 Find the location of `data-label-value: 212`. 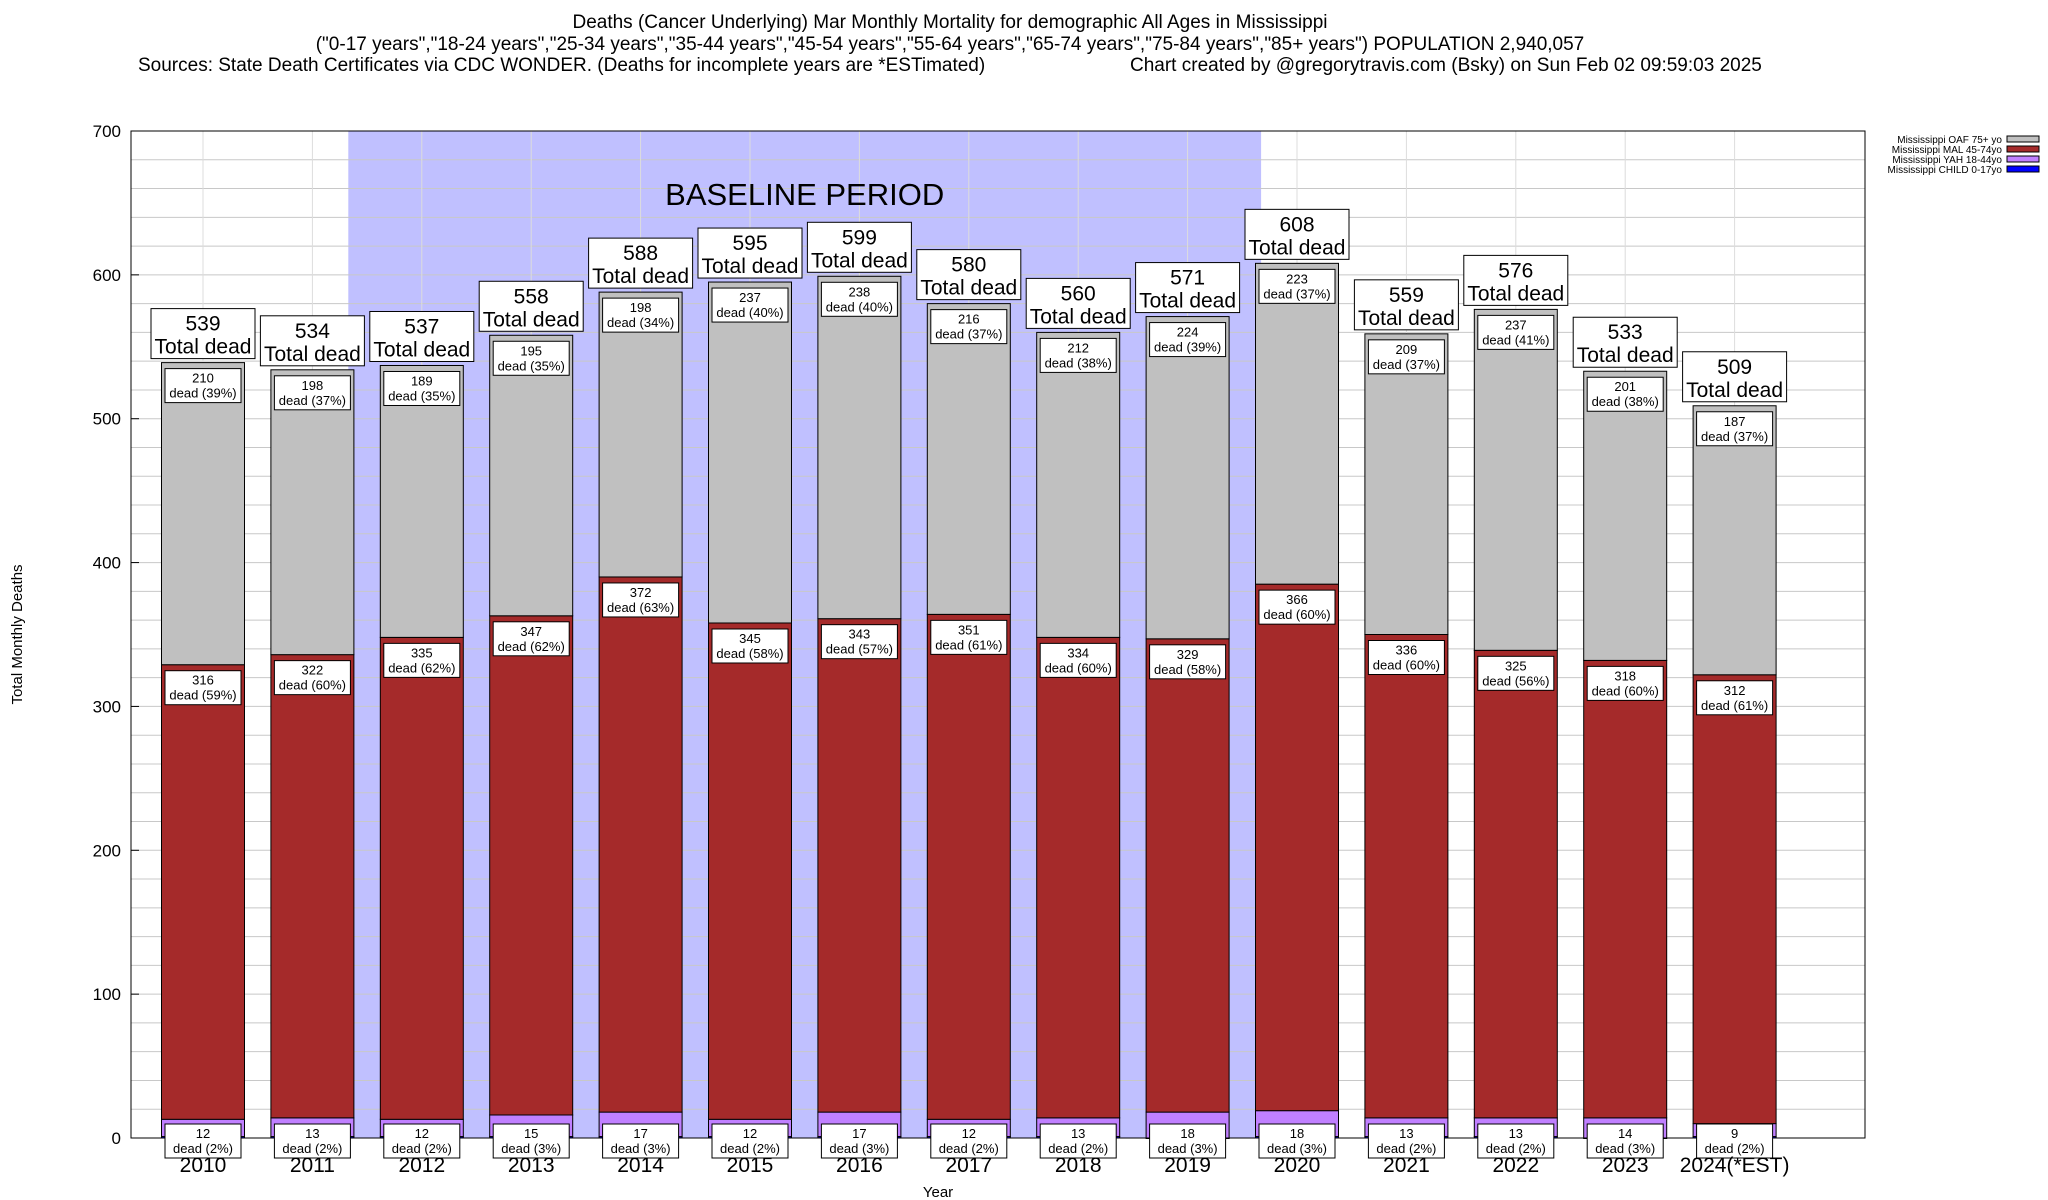

data-label-value: 212 is located at coordinates (1078, 347).